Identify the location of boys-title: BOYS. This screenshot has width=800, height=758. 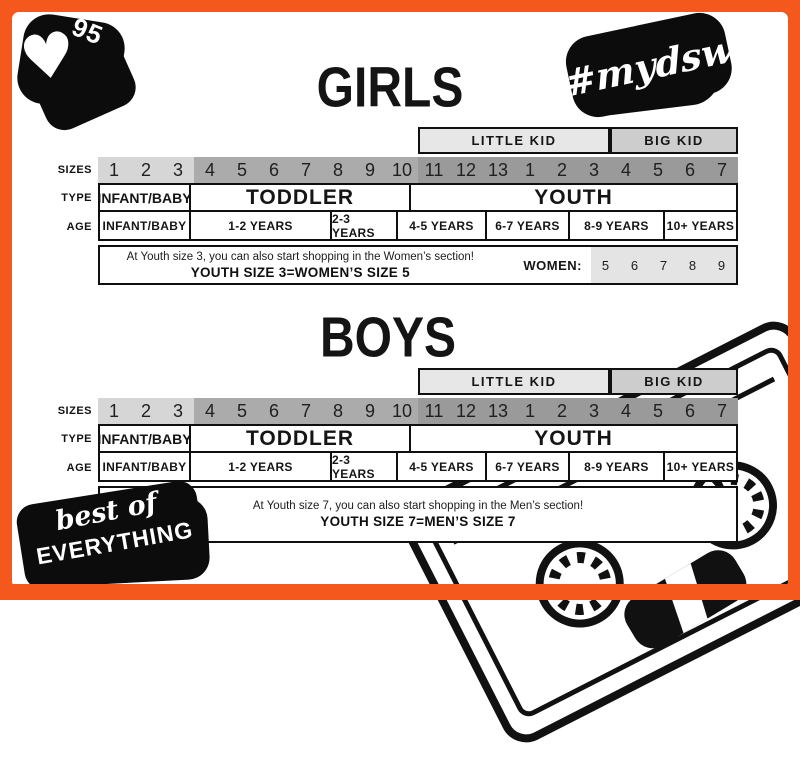
(388, 338).